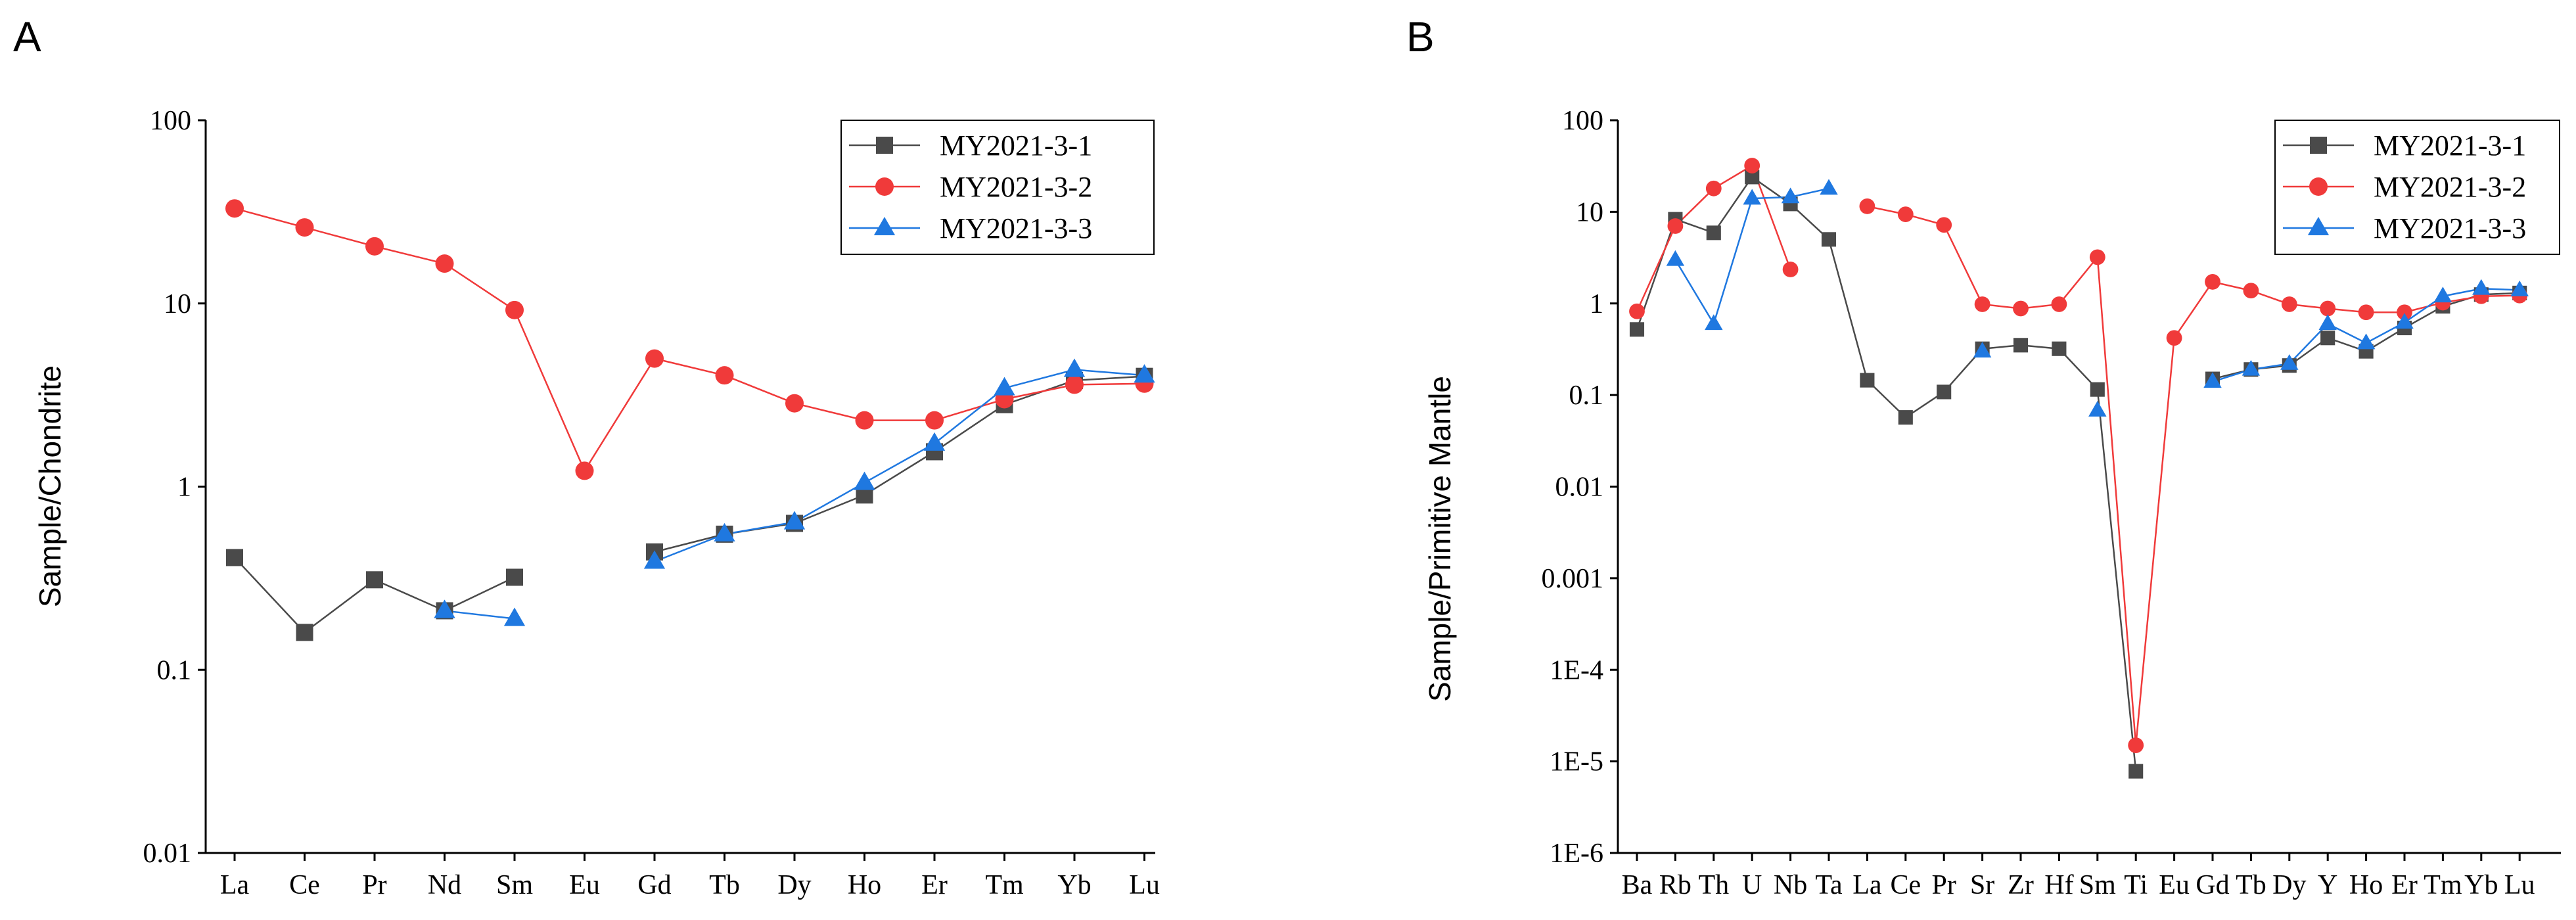 This screenshot has height=920, width=2576. Describe the element at coordinates (1074, 885) in the screenshot. I see `x-tick-label: Yb` at that location.